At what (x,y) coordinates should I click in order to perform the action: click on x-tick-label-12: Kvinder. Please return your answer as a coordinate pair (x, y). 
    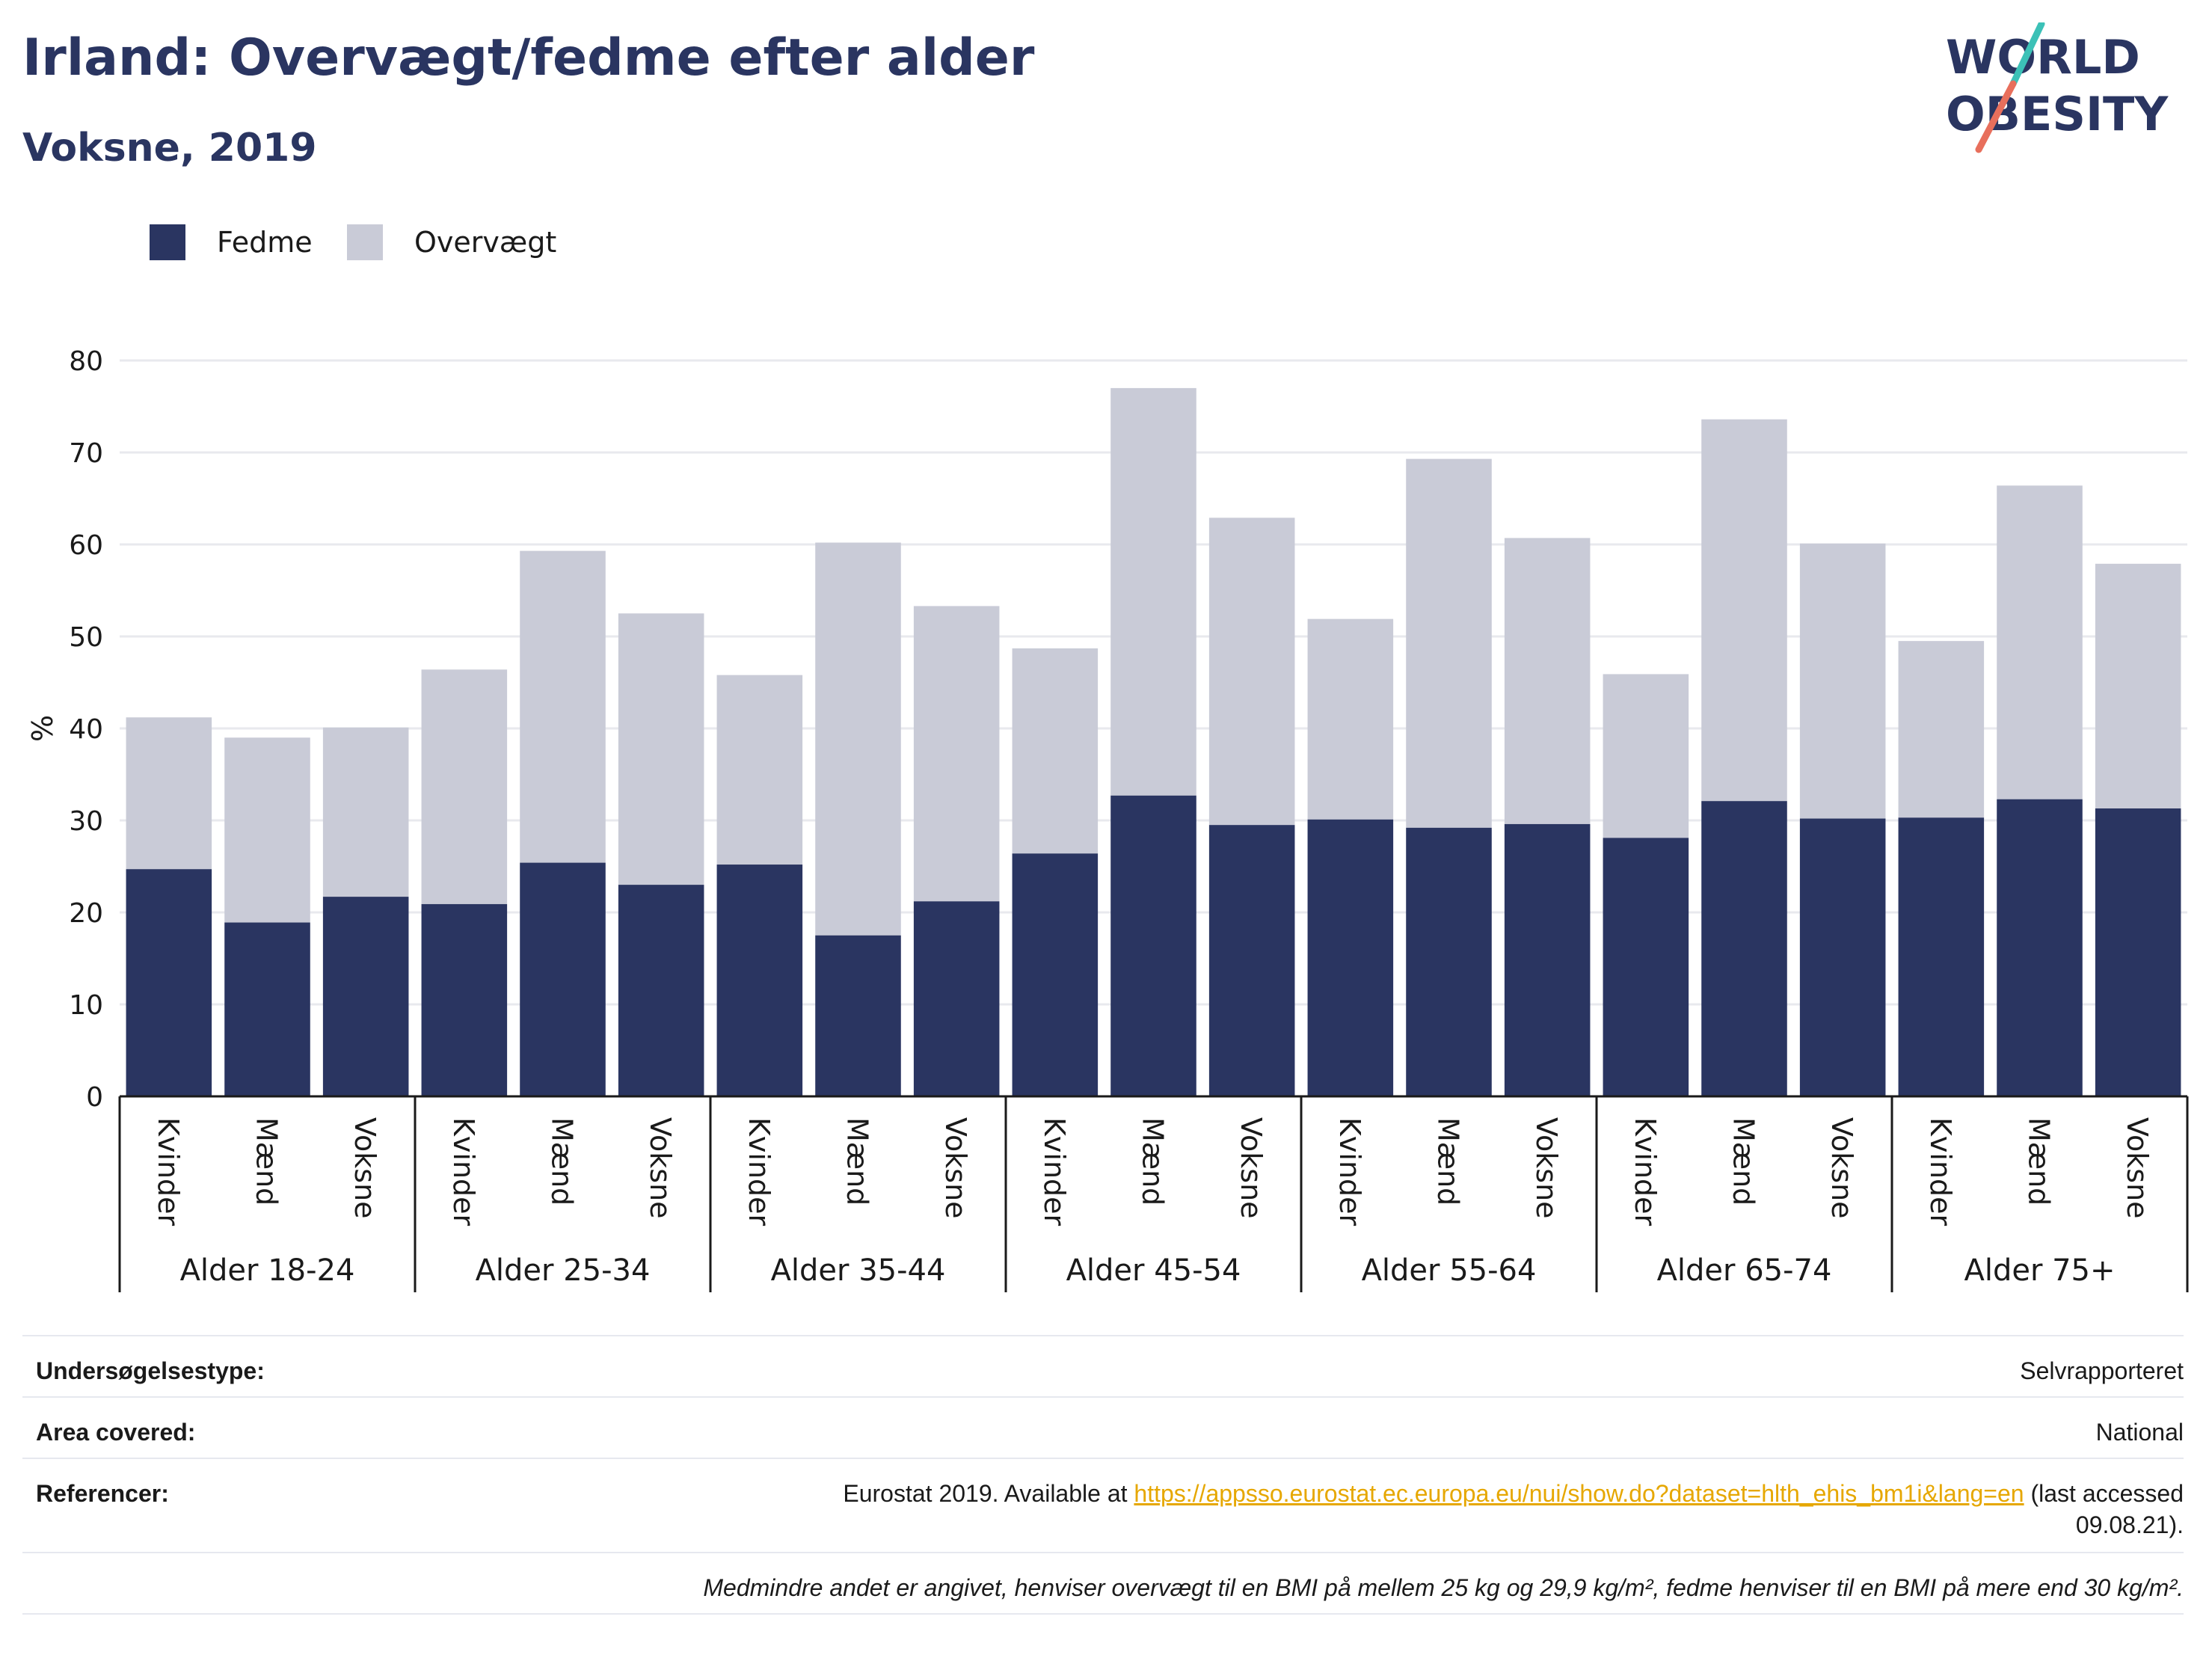
    Looking at the image, I should click on (1349, 1171).